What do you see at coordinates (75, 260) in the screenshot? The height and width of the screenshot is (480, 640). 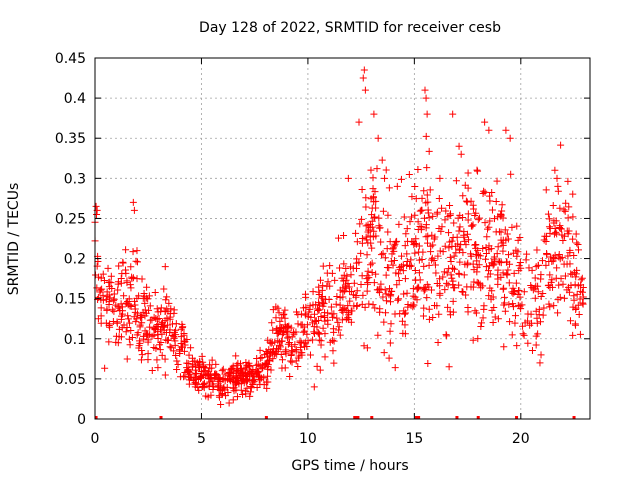 I see `y-tick-label: 0.2` at bounding box center [75, 260].